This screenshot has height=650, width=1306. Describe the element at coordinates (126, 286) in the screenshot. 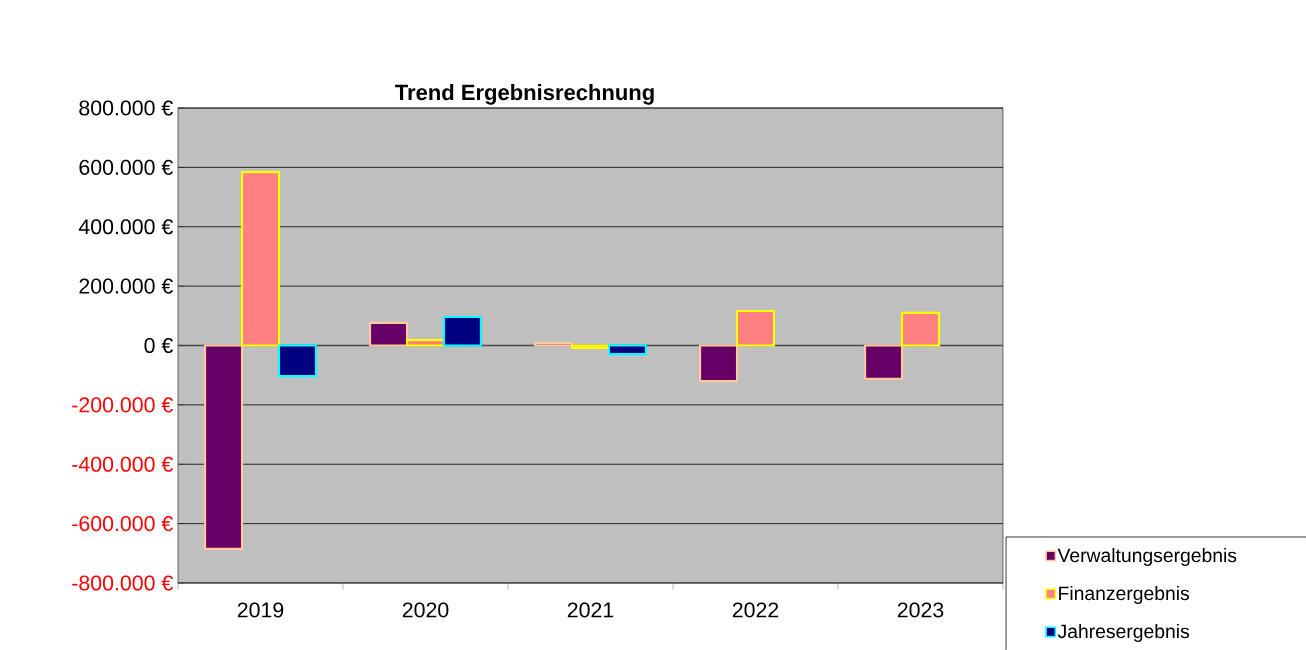

I see `y-tick-label: 200.000 €` at that location.